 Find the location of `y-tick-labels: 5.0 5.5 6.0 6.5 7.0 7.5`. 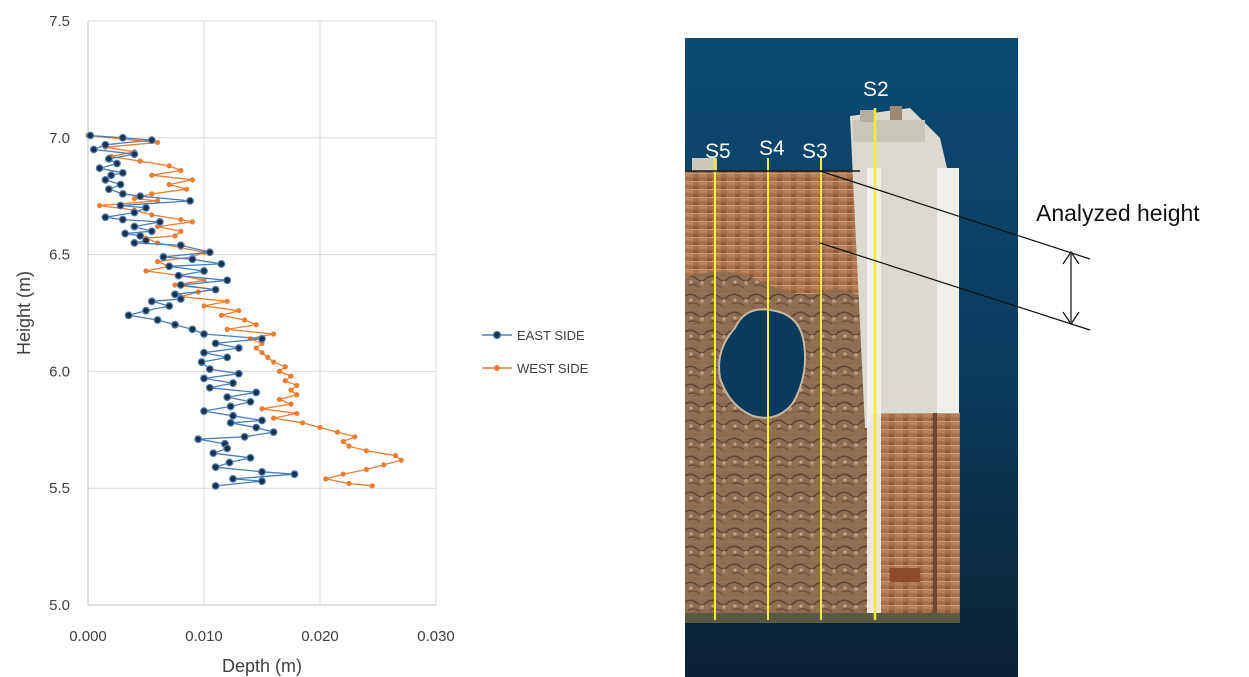

y-tick-labels: 5.0 5.5 6.0 6.5 7.0 7.5 is located at coordinates (59, 313).